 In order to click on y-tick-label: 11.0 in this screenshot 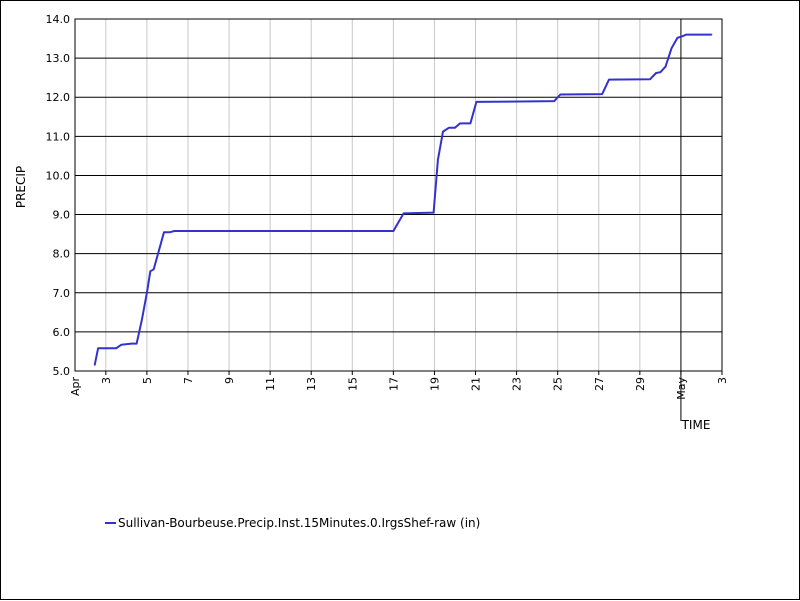, I will do `click(58, 136)`.